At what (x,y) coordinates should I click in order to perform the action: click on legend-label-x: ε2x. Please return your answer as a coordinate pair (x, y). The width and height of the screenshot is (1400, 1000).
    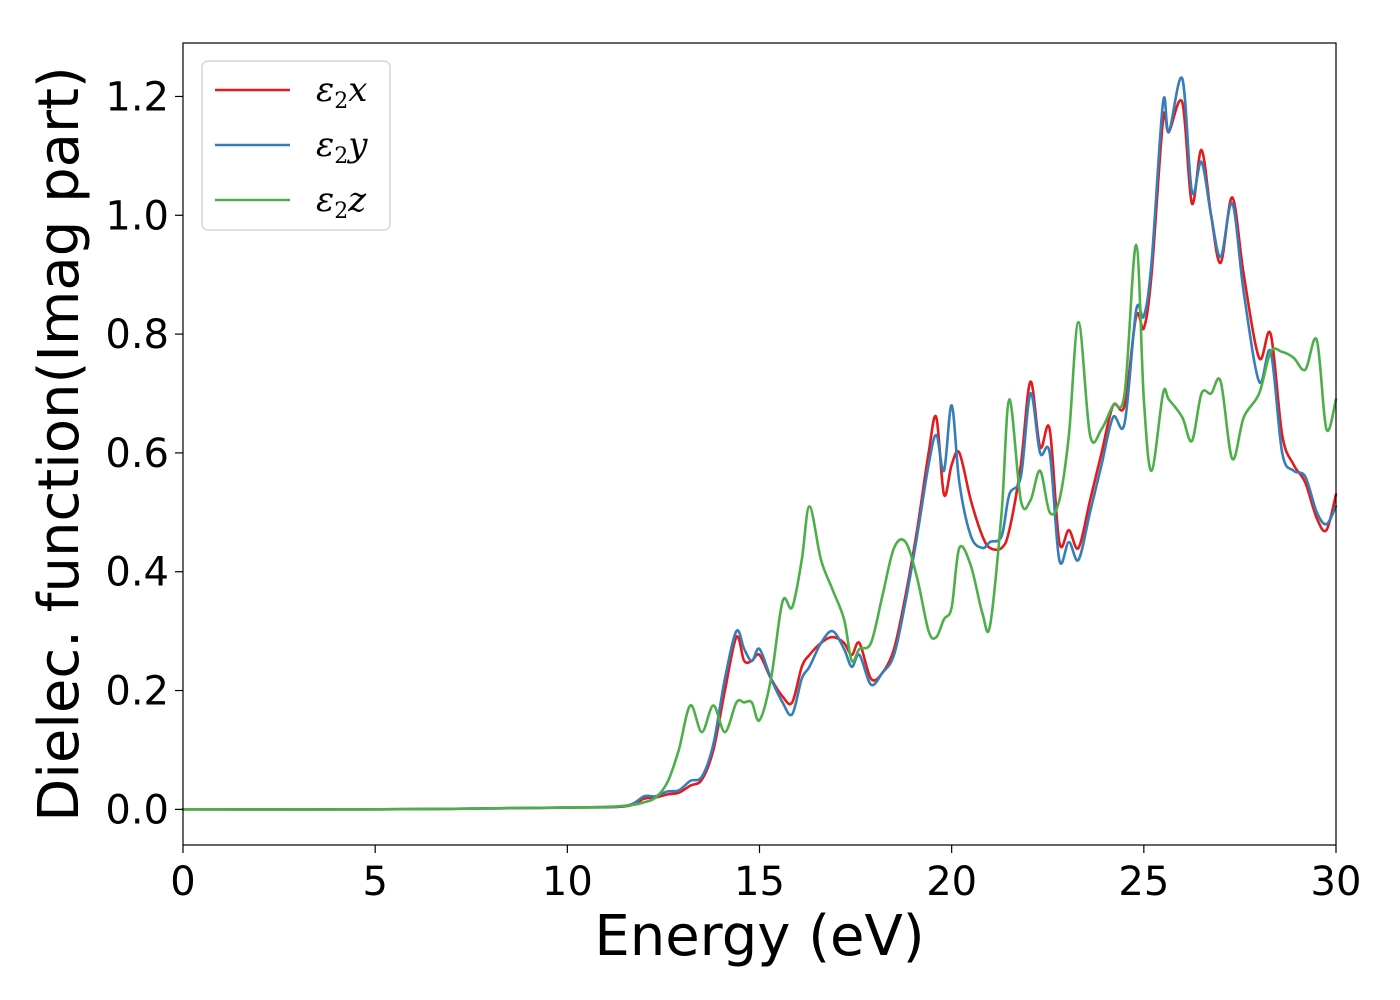
    Looking at the image, I should click on (341, 92).